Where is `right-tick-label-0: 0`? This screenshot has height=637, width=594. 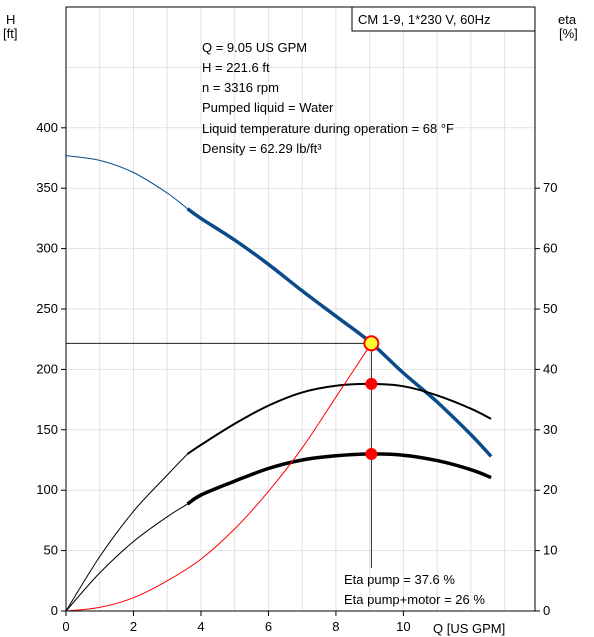 right-tick-label-0: 0 is located at coordinates (546, 610).